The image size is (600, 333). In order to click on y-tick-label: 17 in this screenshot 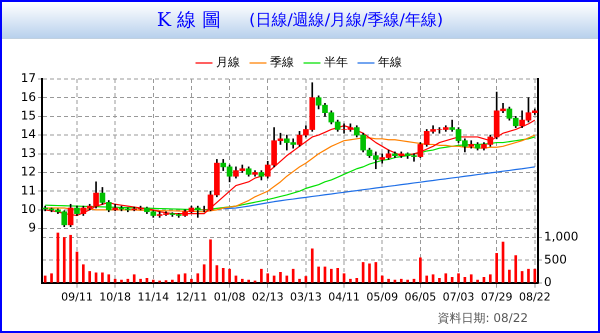, I will do `click(28, 78)`.